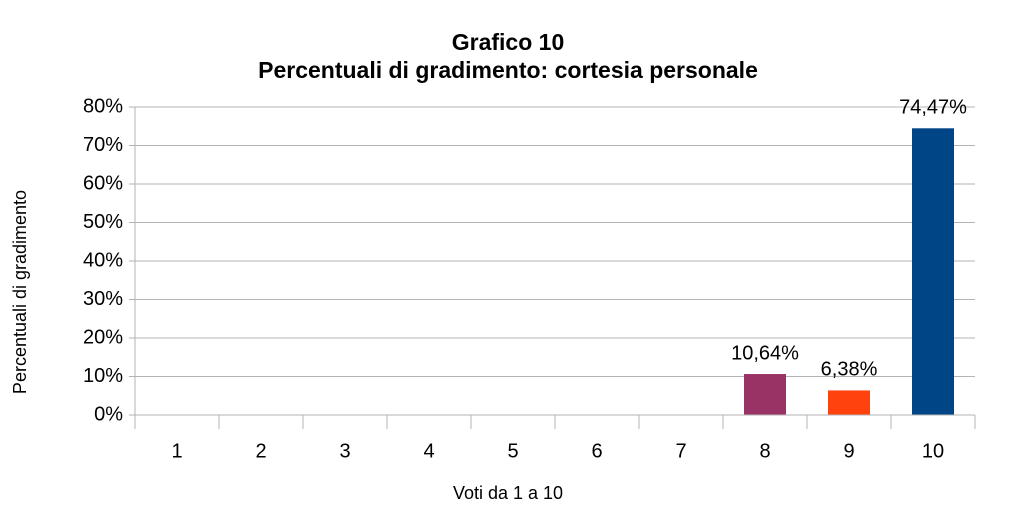 The height and width of the screenshot is (506, 1016). I want to click on x-tick-label: 7, so click(680, 451).